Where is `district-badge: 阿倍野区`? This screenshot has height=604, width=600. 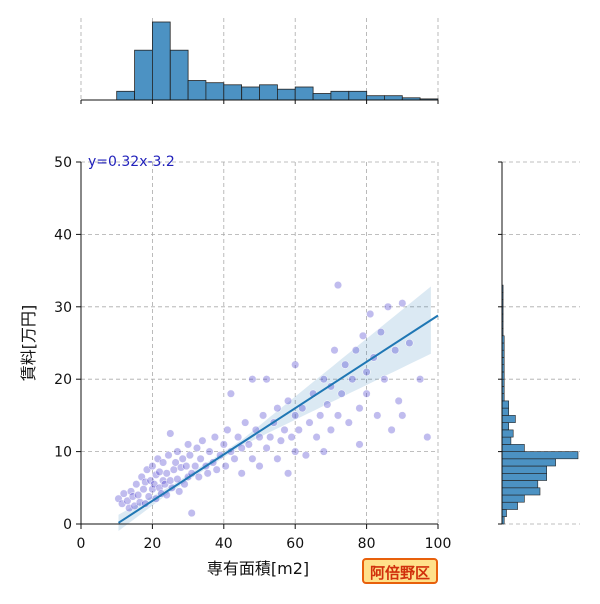 district-badge: 阿倍野区 is located at coordinates (400, 571).